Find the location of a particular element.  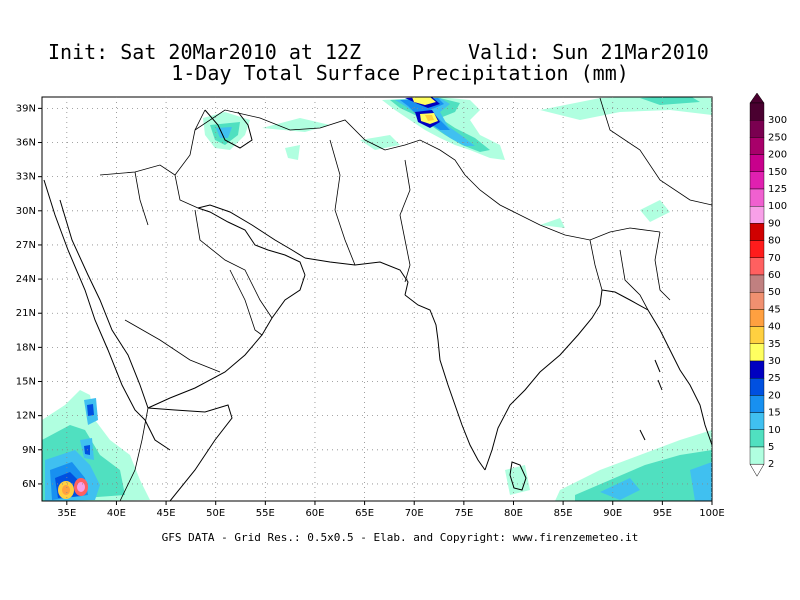

precip-area-tibet is located at coordinates (605, 214).